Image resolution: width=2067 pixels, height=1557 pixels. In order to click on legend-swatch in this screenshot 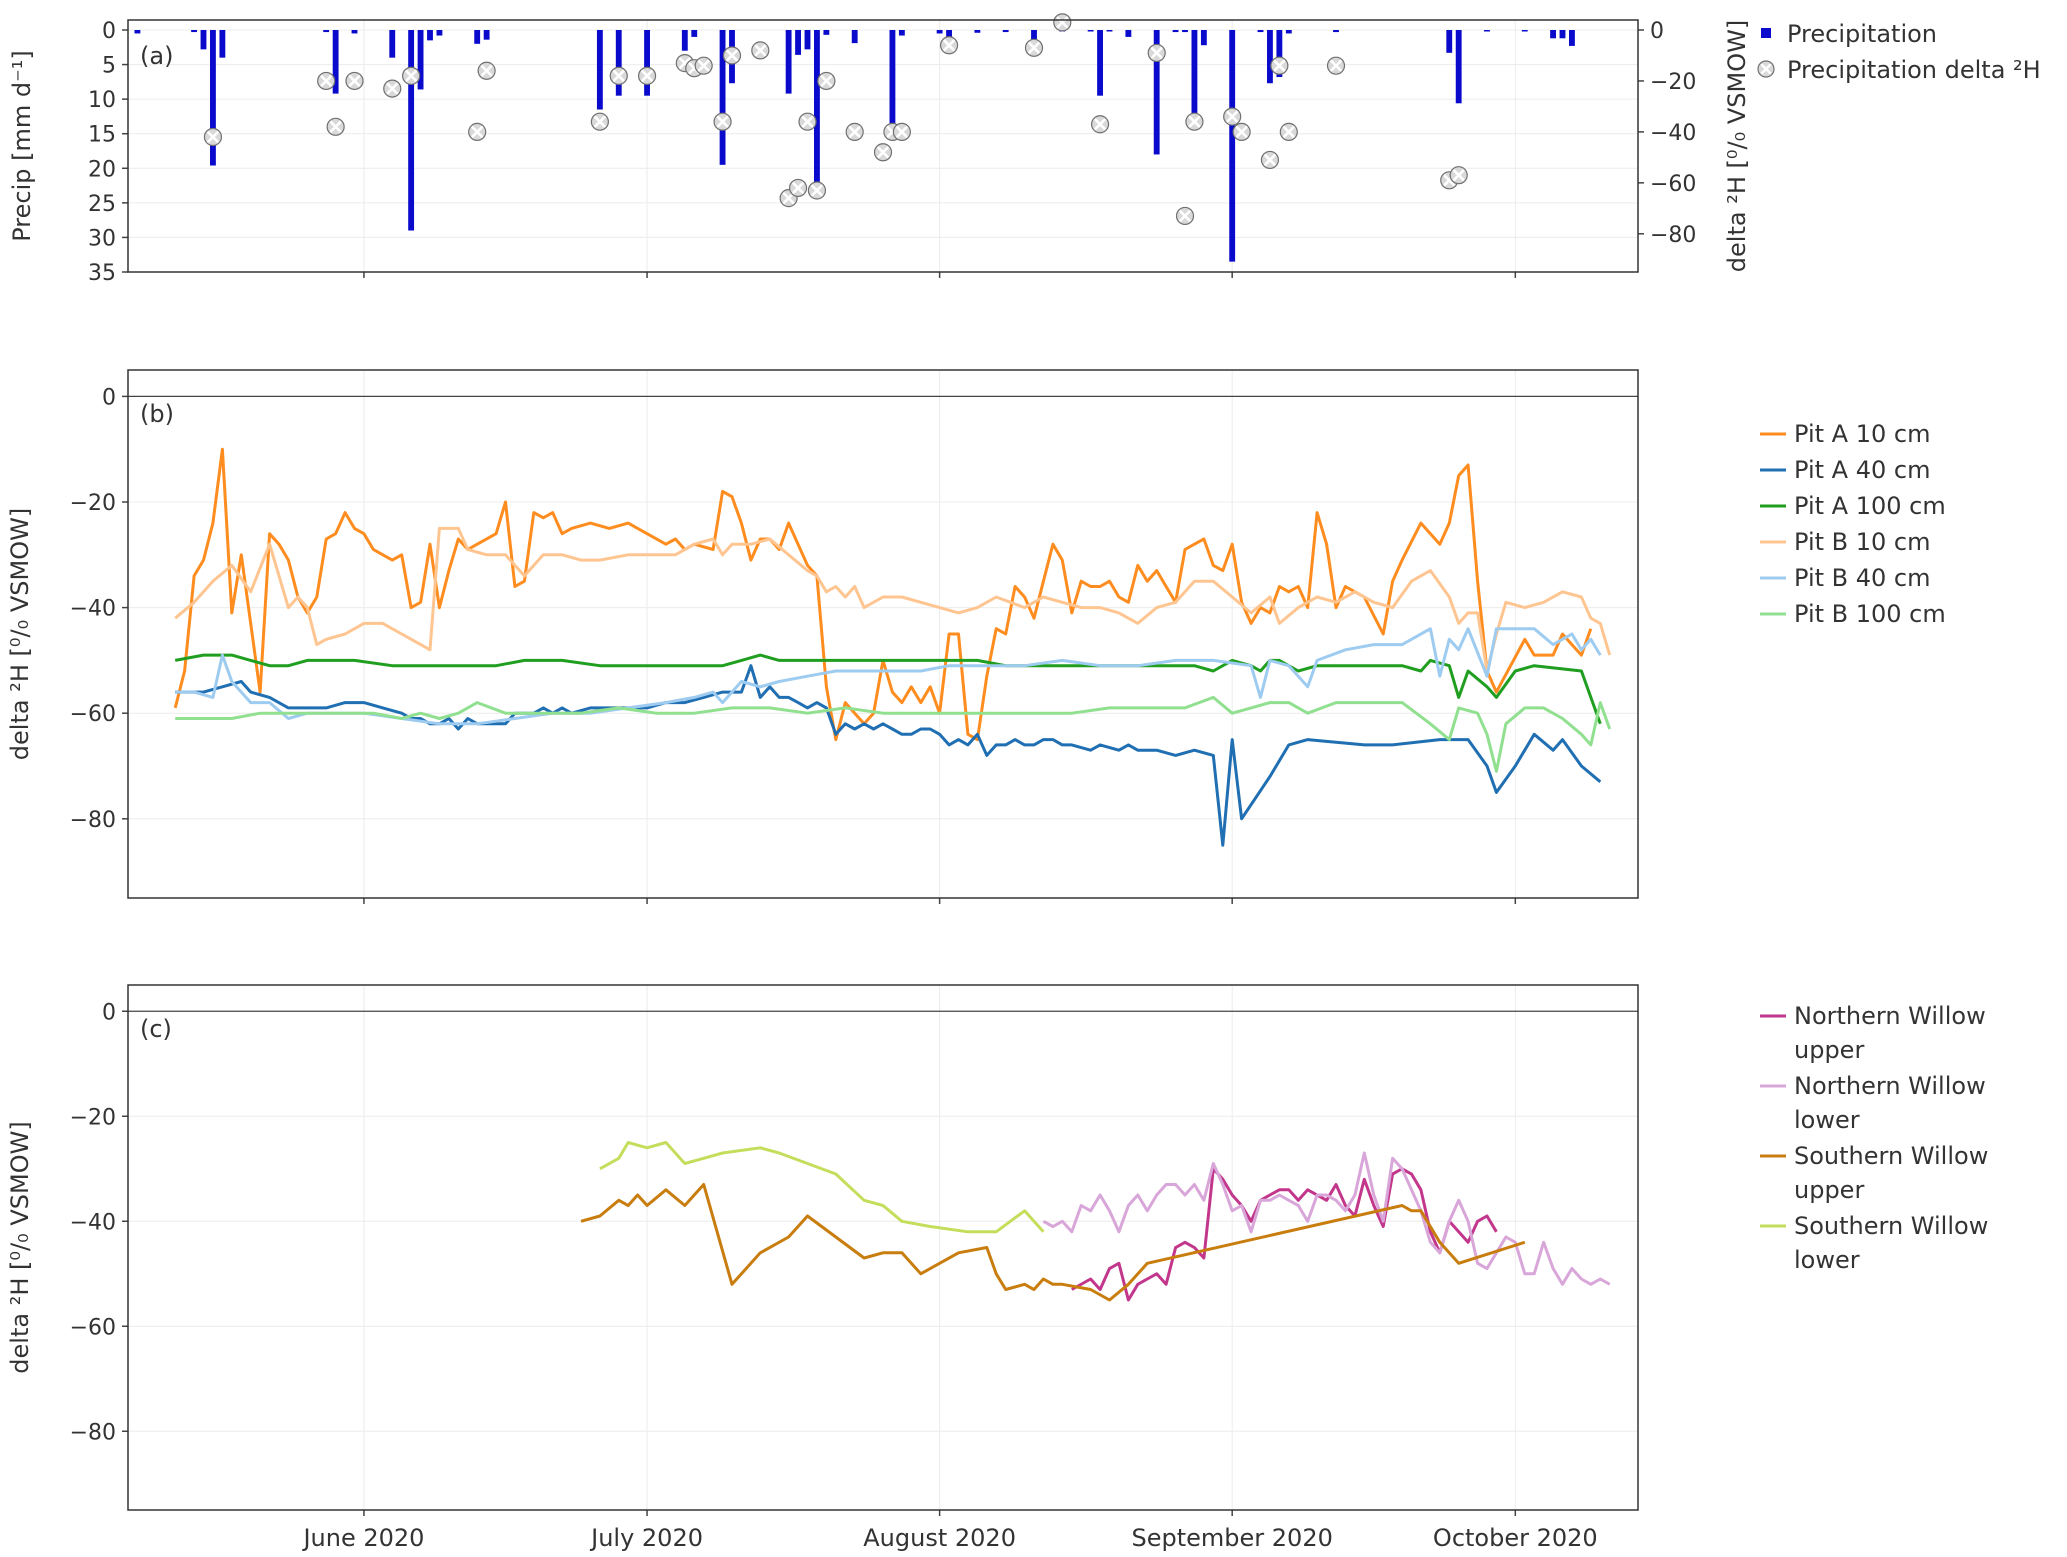, I will do `click(1766, 33)`.